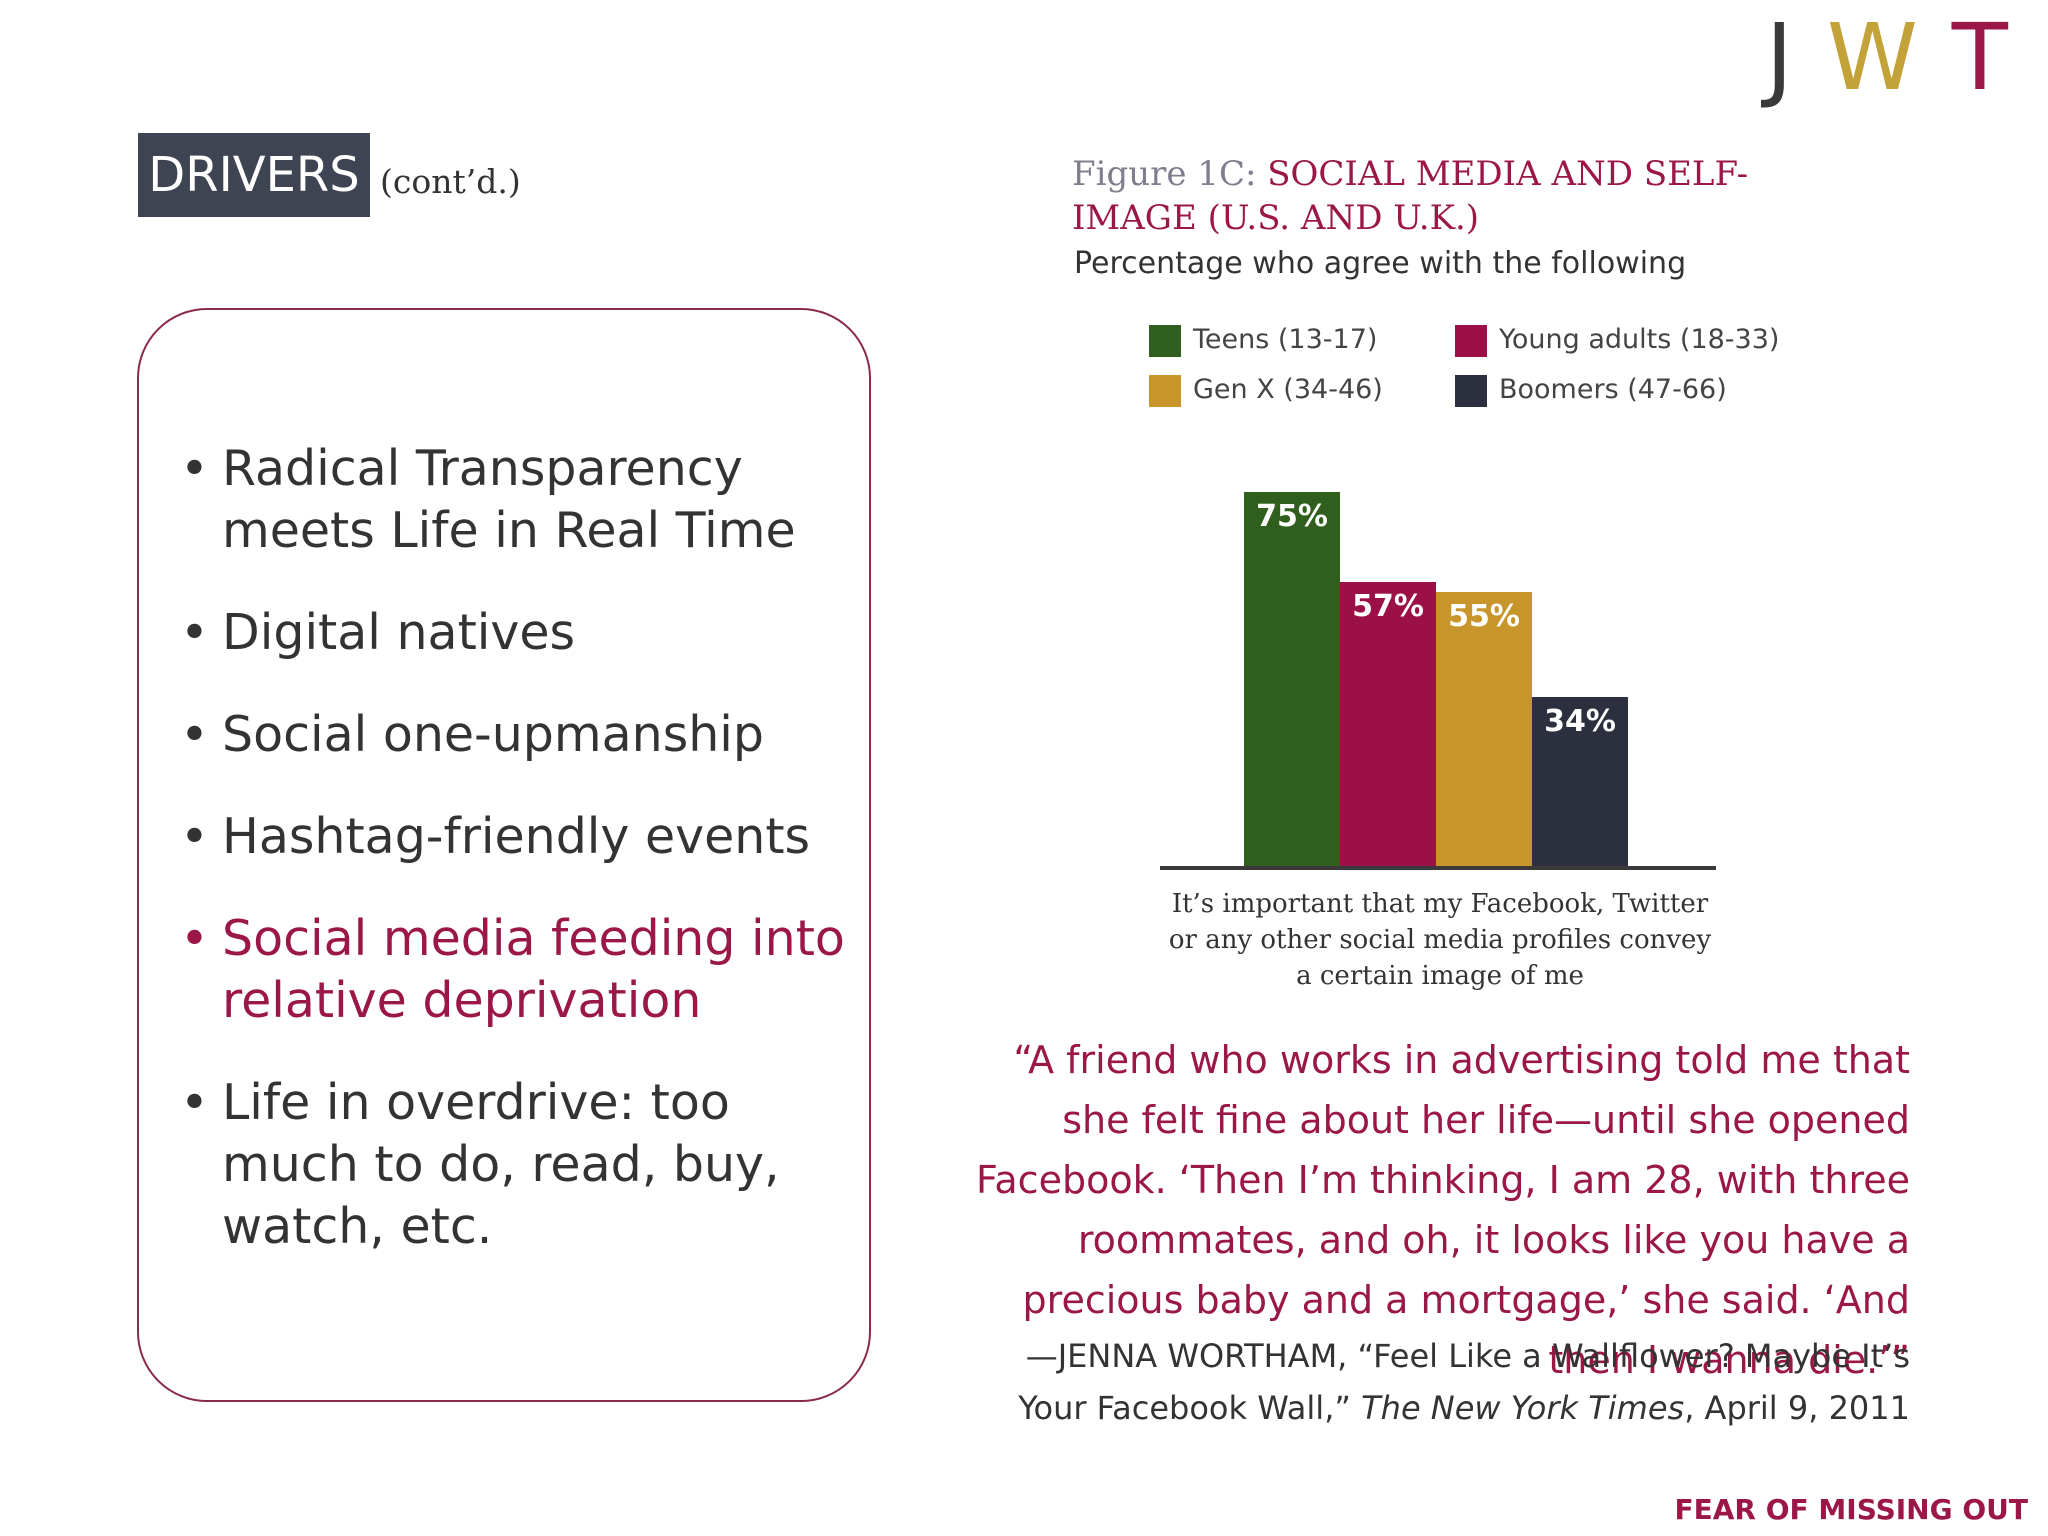  Describe the element at coordinates (1288, 389) in the screenshot. I see `legend-label: Gen X (34-46)` at that location.